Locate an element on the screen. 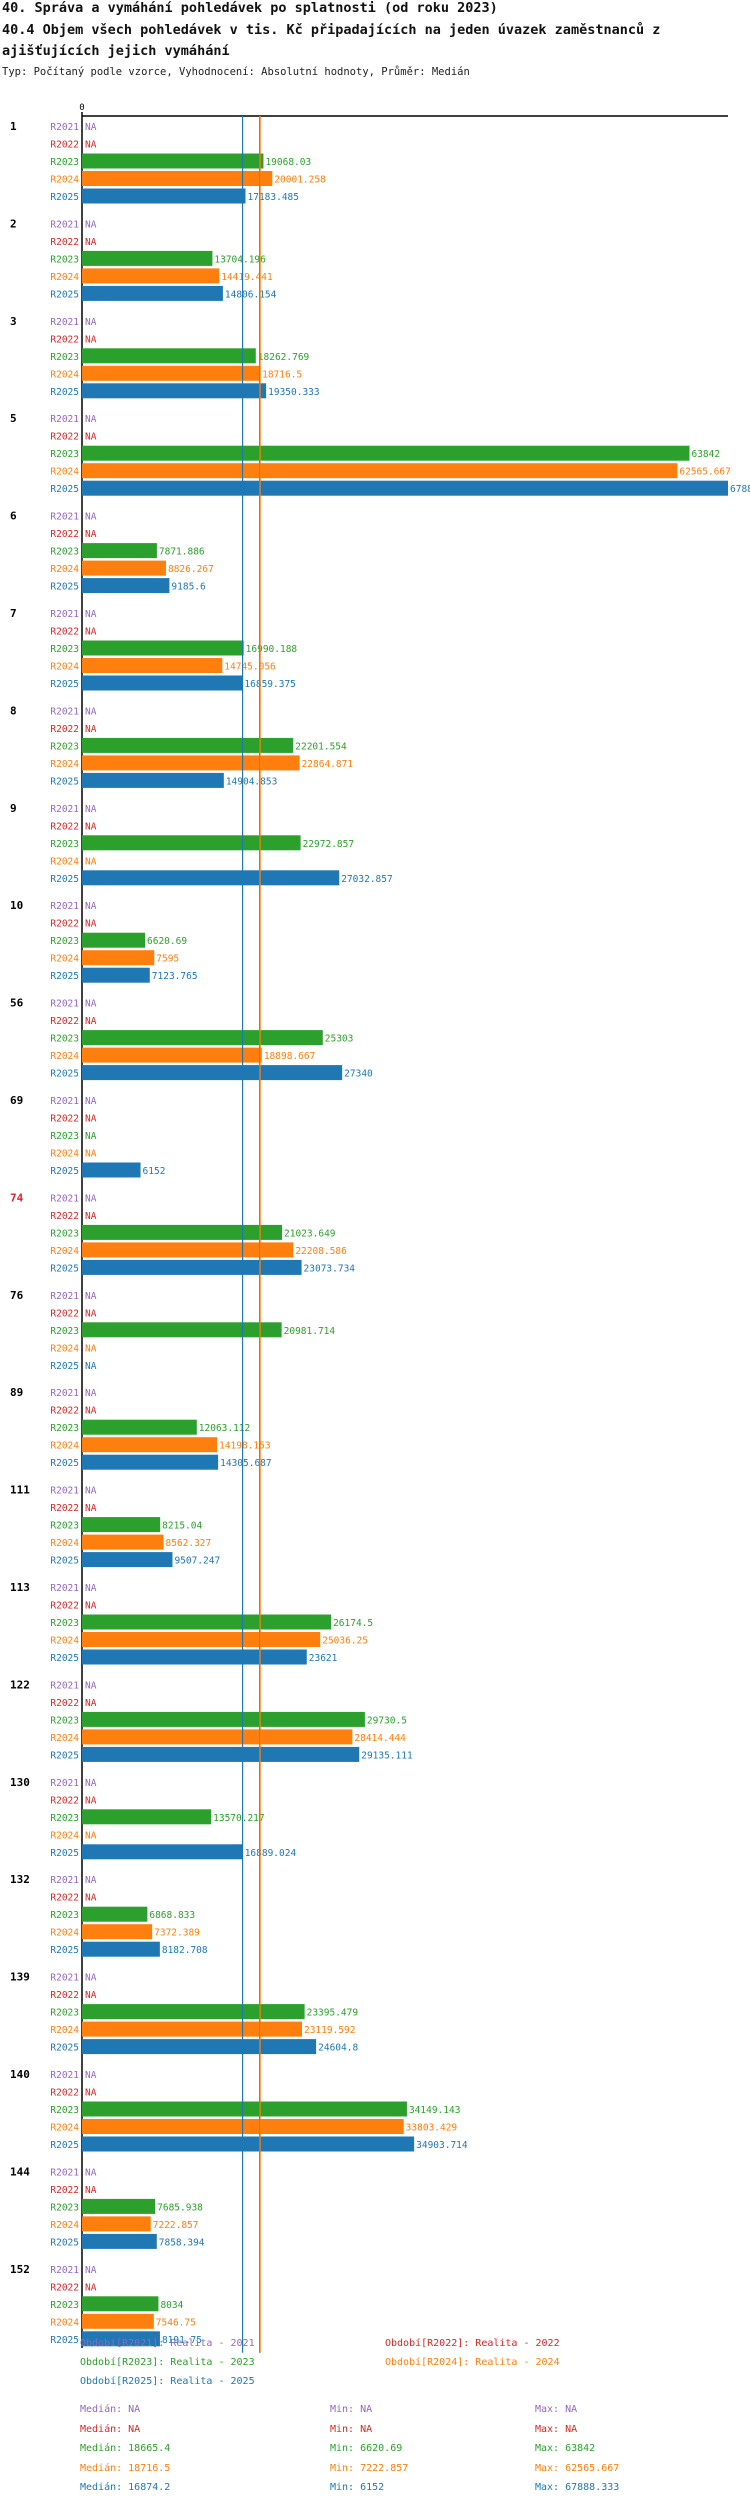  data-label: 18898.667 is located at coordinates (289, 1056).